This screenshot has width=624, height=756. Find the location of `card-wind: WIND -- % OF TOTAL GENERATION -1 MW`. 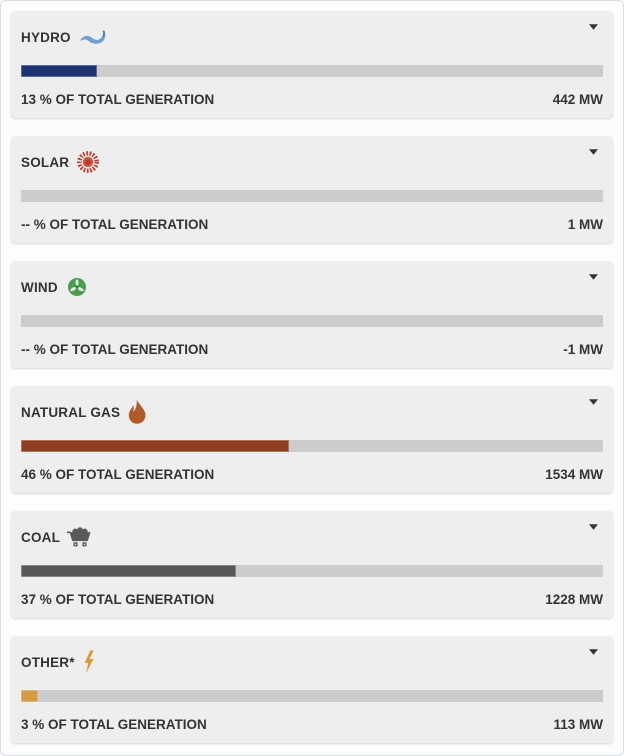

card-wind: WIND -- % OF TOTAL GENERATION -1 MW is located at coordinates (312, 314).